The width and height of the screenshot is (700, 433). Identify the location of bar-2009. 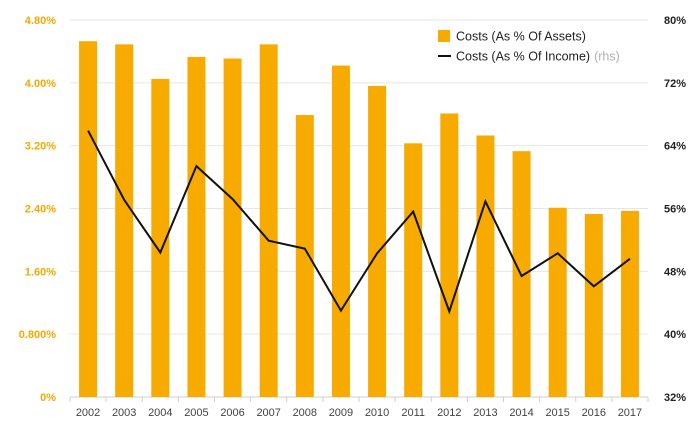
(340, 231).